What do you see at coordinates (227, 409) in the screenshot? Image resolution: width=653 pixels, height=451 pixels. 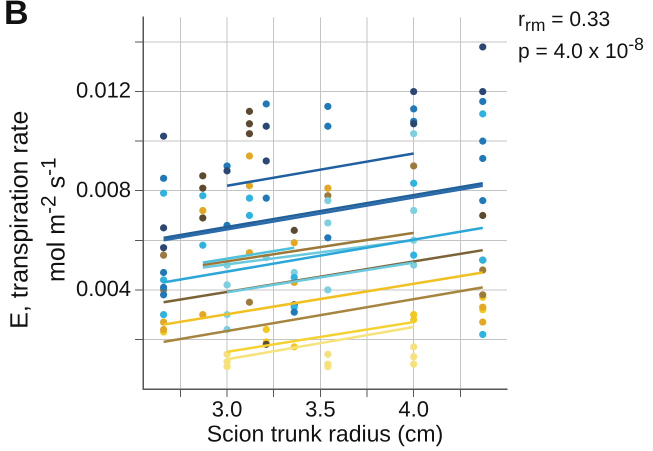 I see `x-tick-label: 3.0` at bounding box center [227, 409].